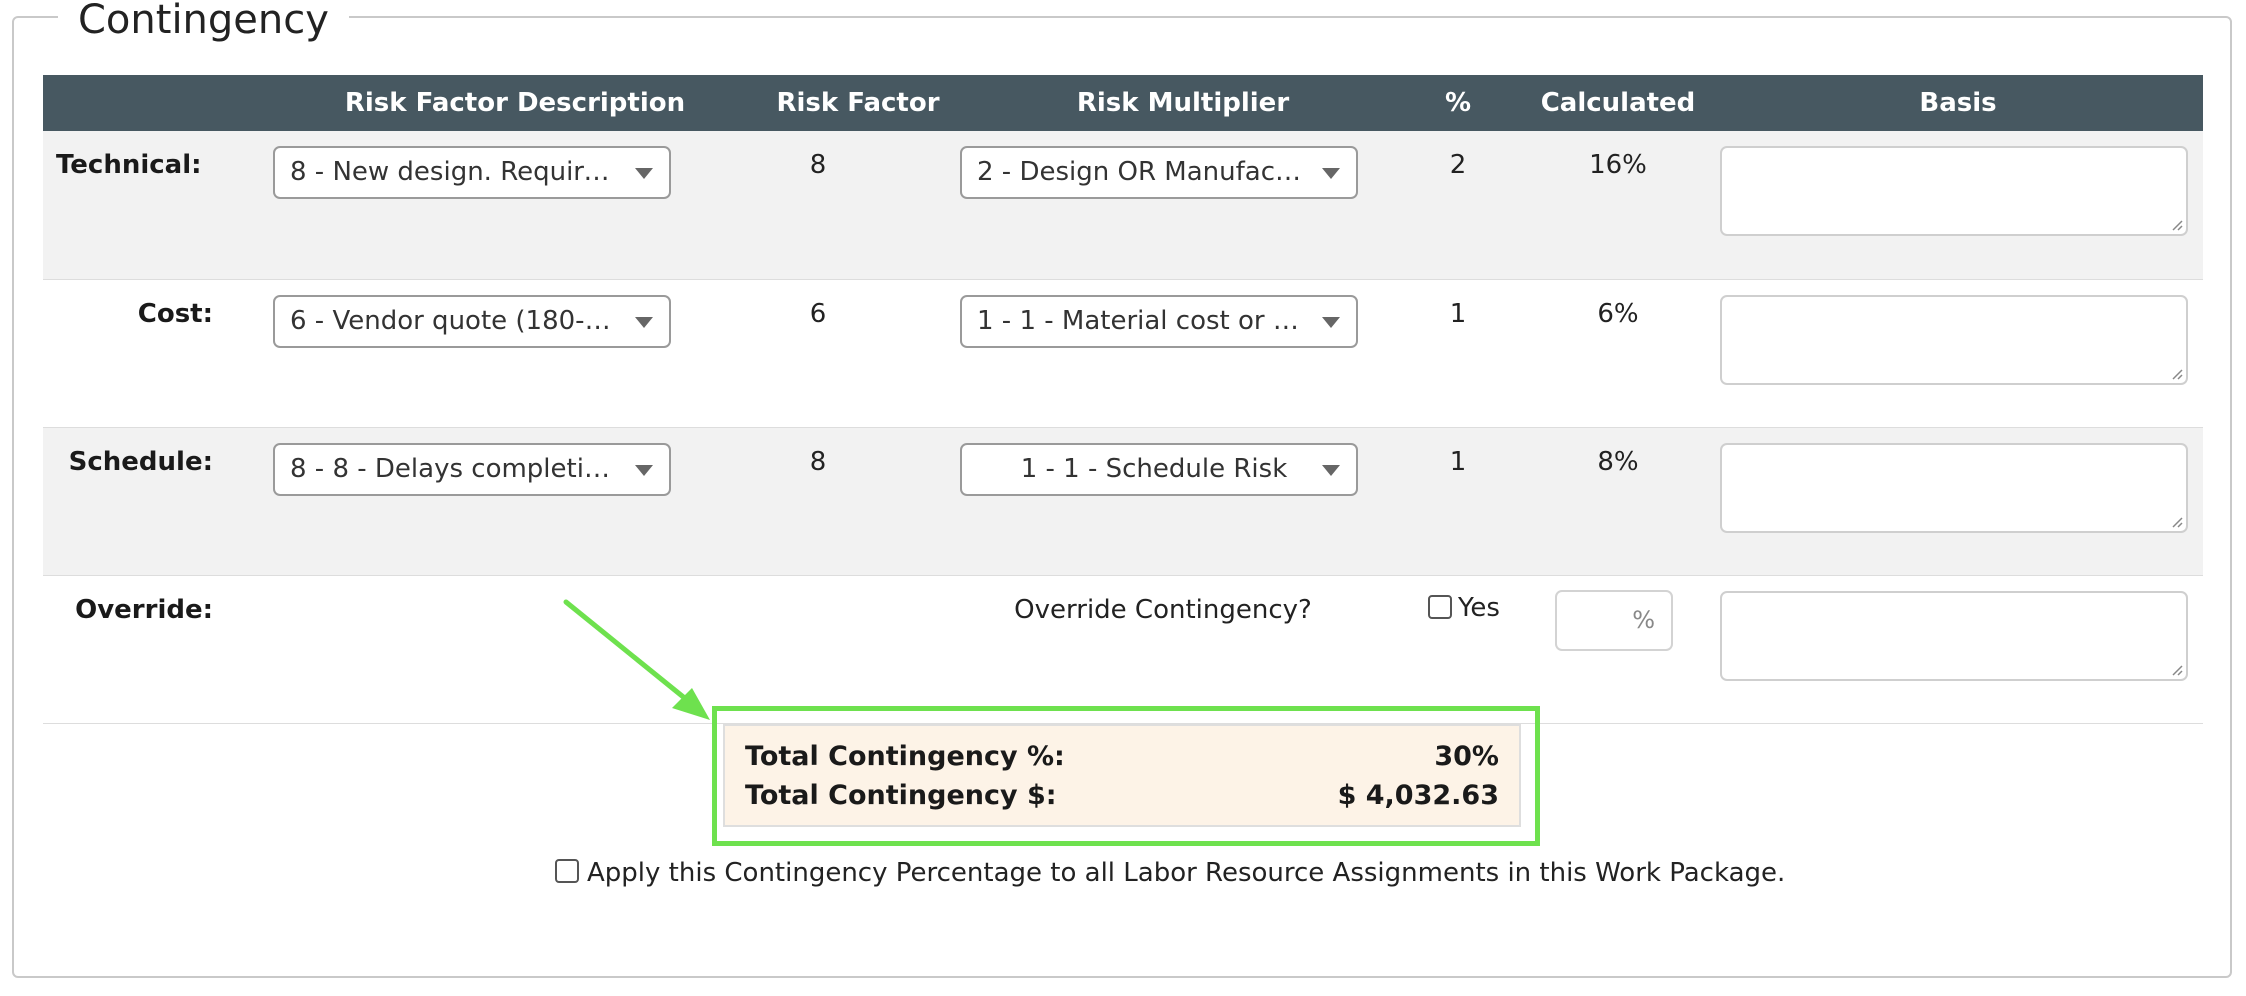 This screenshot has width=2246, height=996. What do you see at coordinates (140, 462) in the screenshot?
I see `row-label-schedule: Schedule:` at bounding box center [140, 462].